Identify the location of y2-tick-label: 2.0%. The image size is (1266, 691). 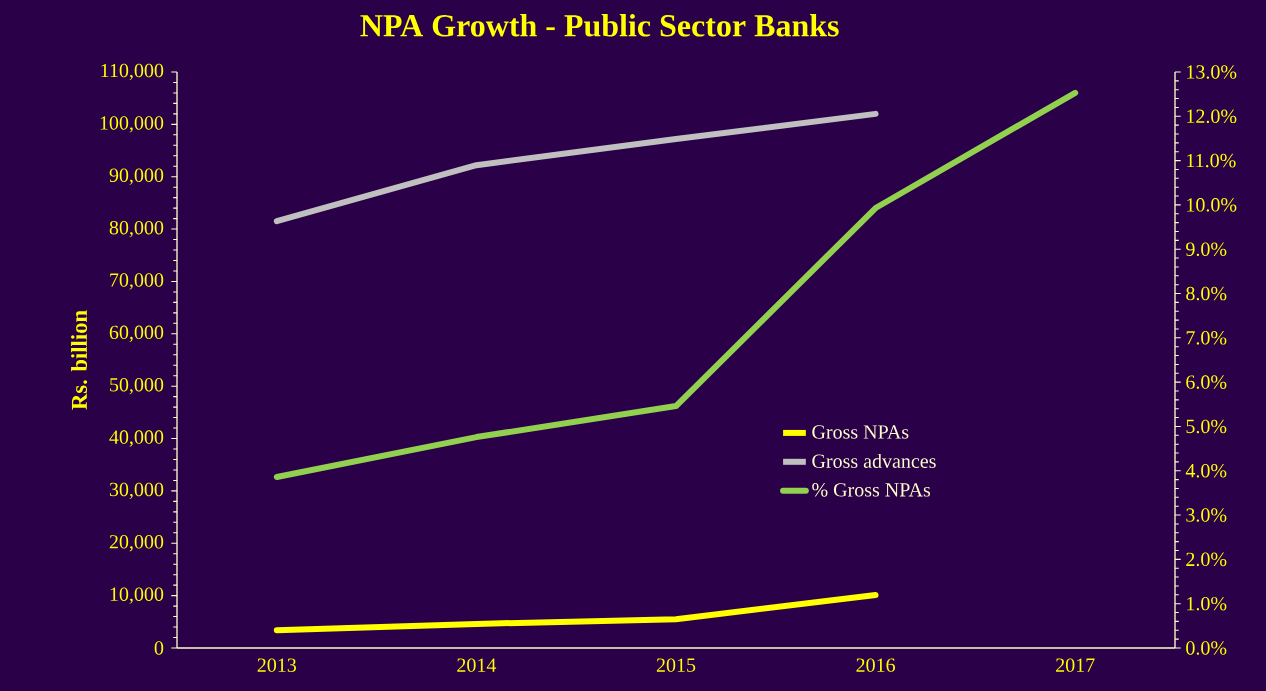
(1206, 559).